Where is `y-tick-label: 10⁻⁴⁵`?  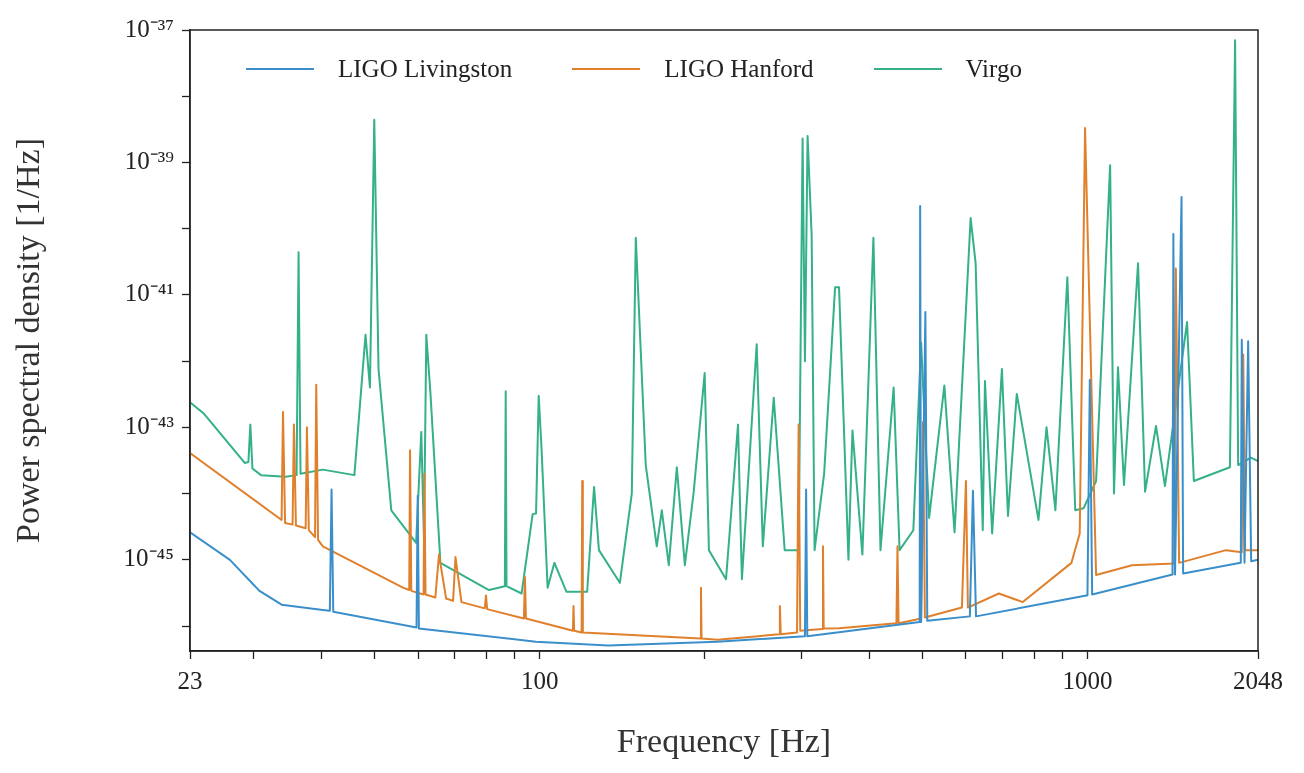 y-tick-label: 10⁻⁴⁵ is located at coordinates (148, 558).